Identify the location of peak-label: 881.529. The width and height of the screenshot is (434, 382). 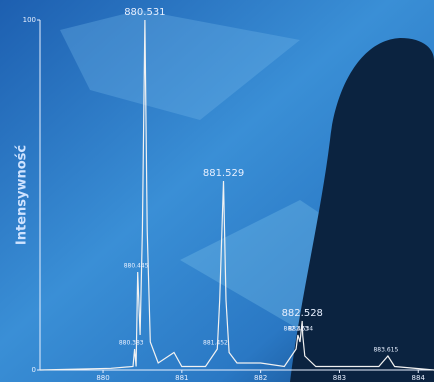
(223, 173).